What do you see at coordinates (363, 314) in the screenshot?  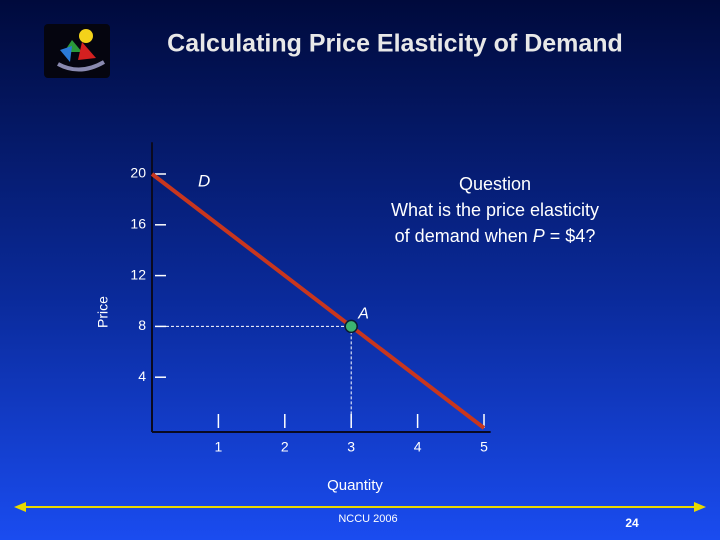 I see `point-label: A` at bounding box center [363, 314].